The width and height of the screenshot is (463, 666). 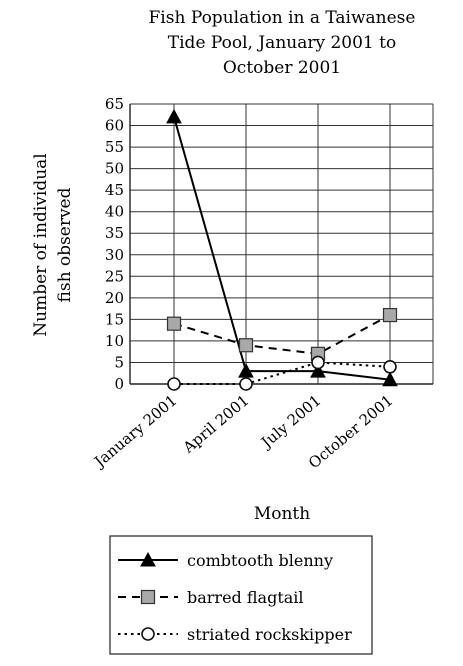 What do you see at coordinates (114, 126) in the screenshot?
I see `y-tick-label-60: 60` at bounding box center [114, 126].